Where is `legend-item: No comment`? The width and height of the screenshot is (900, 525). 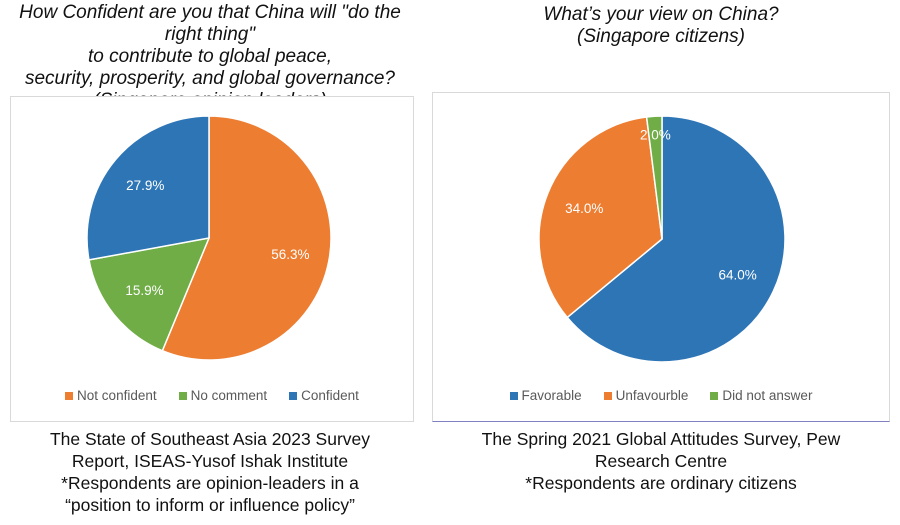
legend-item: No comment is located at coordinates (223, 395).